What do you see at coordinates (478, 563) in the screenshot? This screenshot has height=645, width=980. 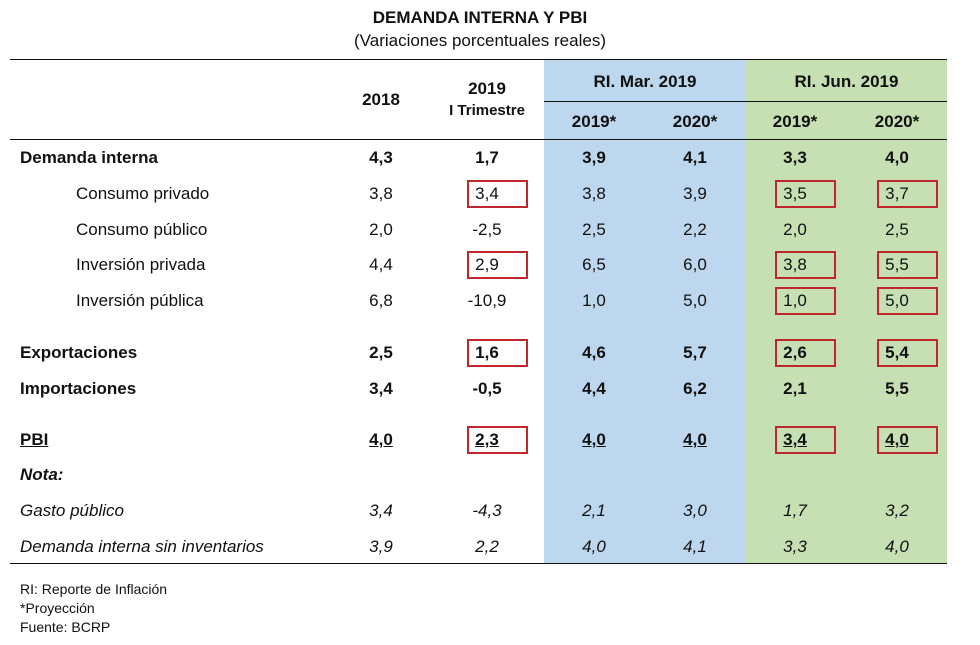 I see `table-bottom-rule` at bounding box center [478, 563].